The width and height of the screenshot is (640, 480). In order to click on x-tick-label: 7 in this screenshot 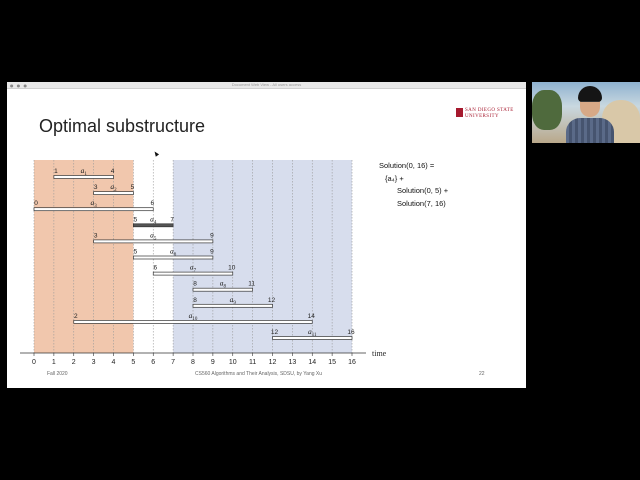, I will do `click(173, 362)`.